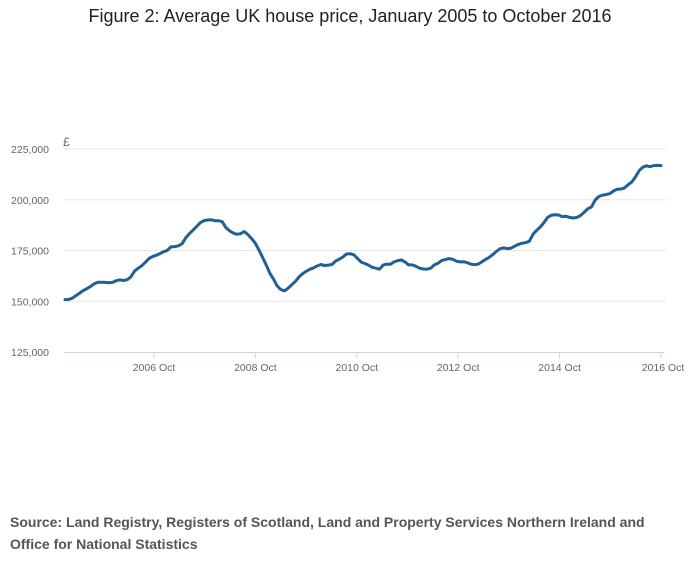 The image size is (700, 574). What do you see at coordinates (30, 353) in the screenshot?
I see `y-tick-label: 125,000` at bounding box center [30, 353].